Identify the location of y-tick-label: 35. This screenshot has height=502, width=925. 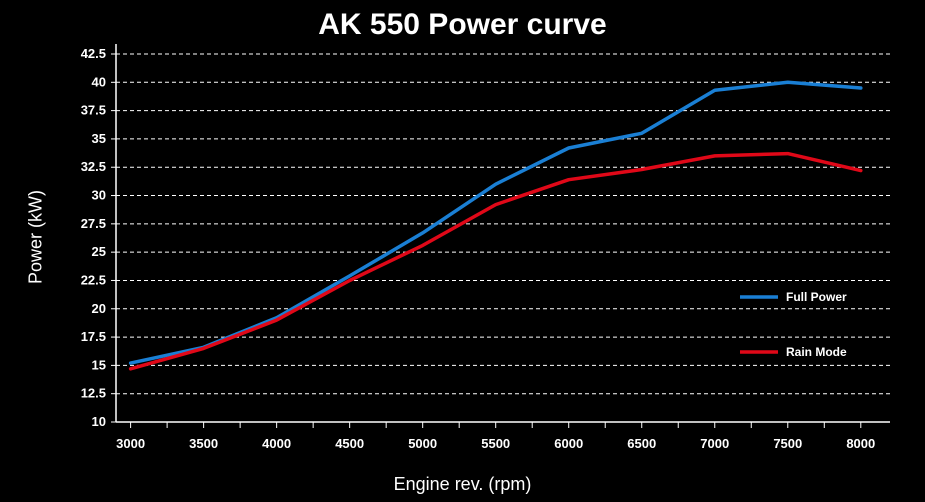
(99, 138).